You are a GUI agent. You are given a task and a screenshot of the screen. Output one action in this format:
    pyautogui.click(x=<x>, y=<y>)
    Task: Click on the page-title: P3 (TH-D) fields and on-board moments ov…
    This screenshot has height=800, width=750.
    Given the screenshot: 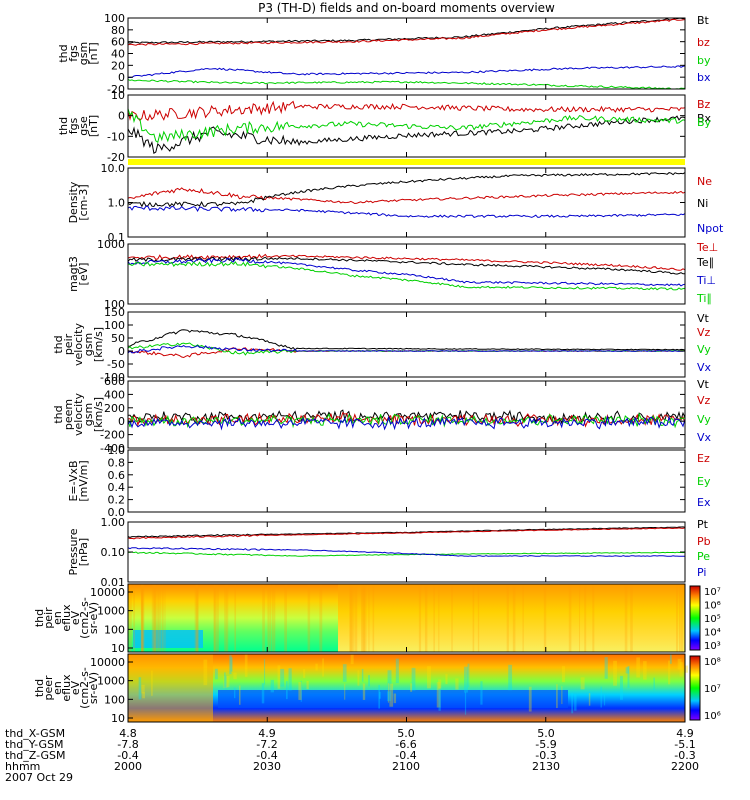 What is the action you would take?
    pyautogui.click(x=406, y=8)
    